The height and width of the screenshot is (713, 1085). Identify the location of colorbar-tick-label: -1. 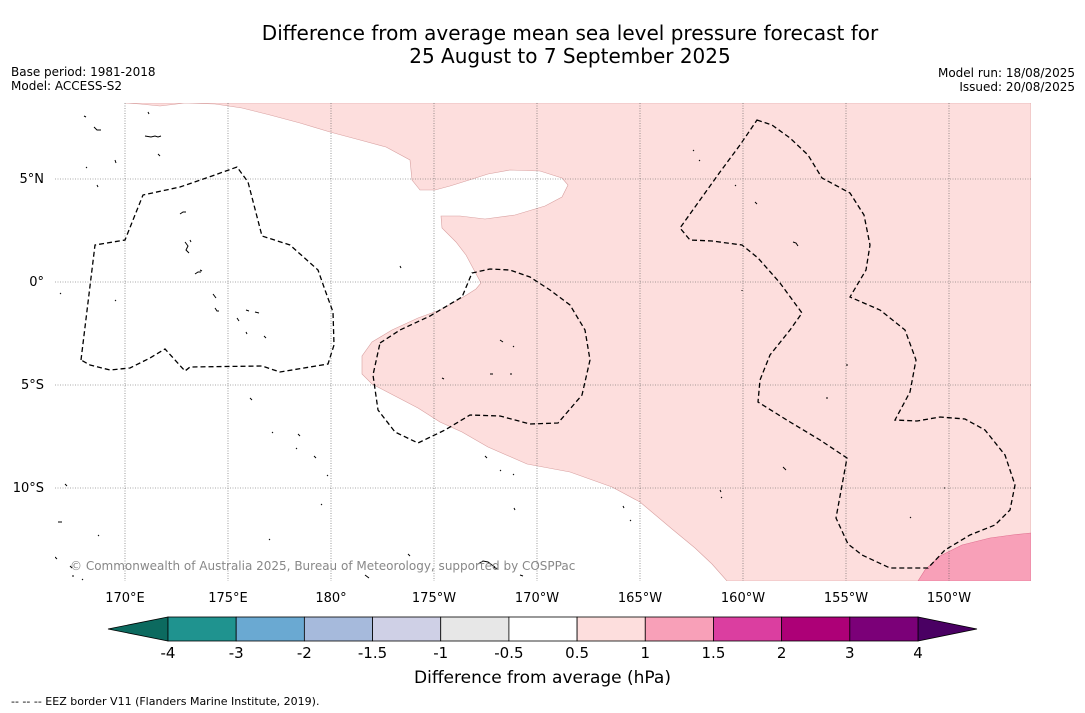
(440, 653).